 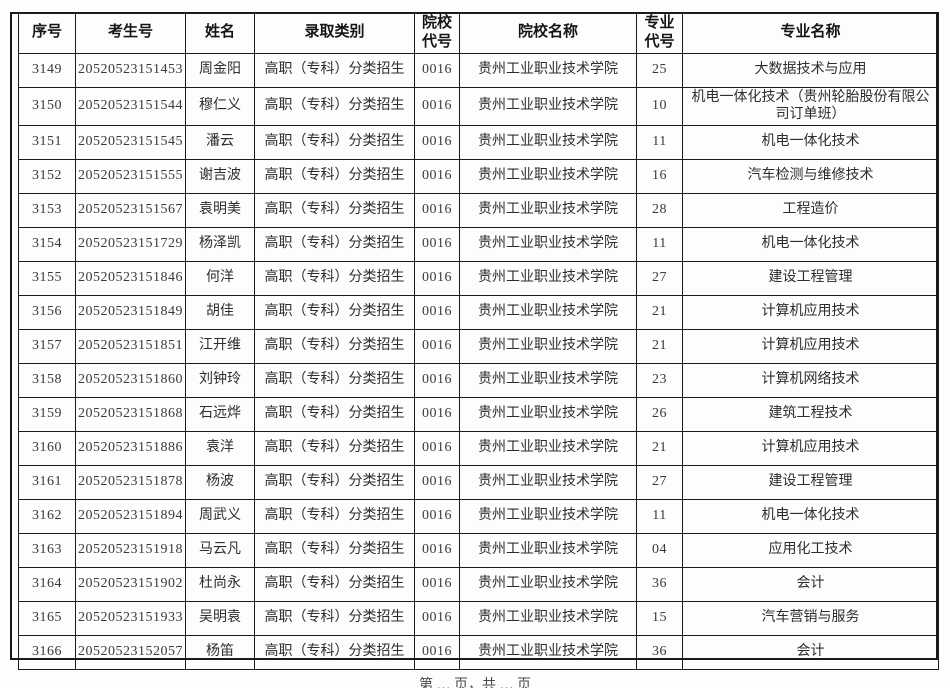 I want to click on cell-candidate_no: 20520523151860, so click(x=130, y=380).